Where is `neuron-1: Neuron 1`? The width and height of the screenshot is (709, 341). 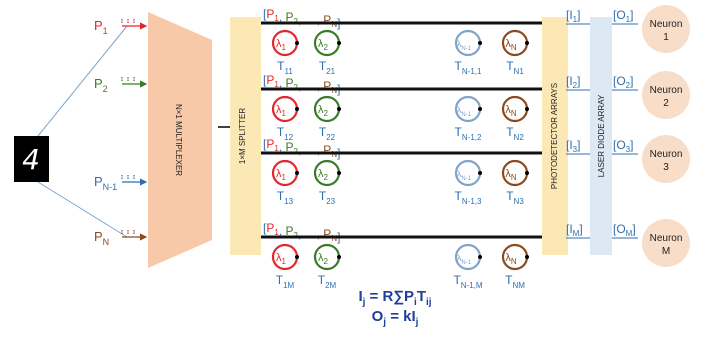
neuron-1: Neuron 1 is located at coordinates (666, 29).